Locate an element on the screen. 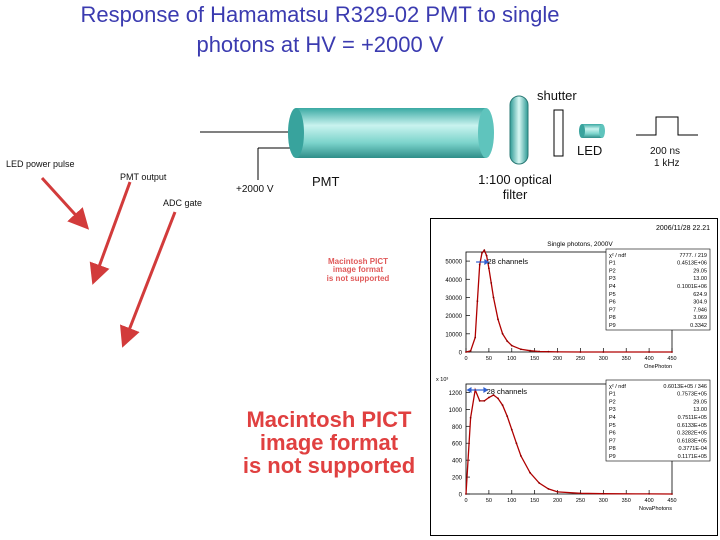 The width and height of the screenshot is (720, 540). bottom-stats-name: P4 is located at coordinates (612, 418).